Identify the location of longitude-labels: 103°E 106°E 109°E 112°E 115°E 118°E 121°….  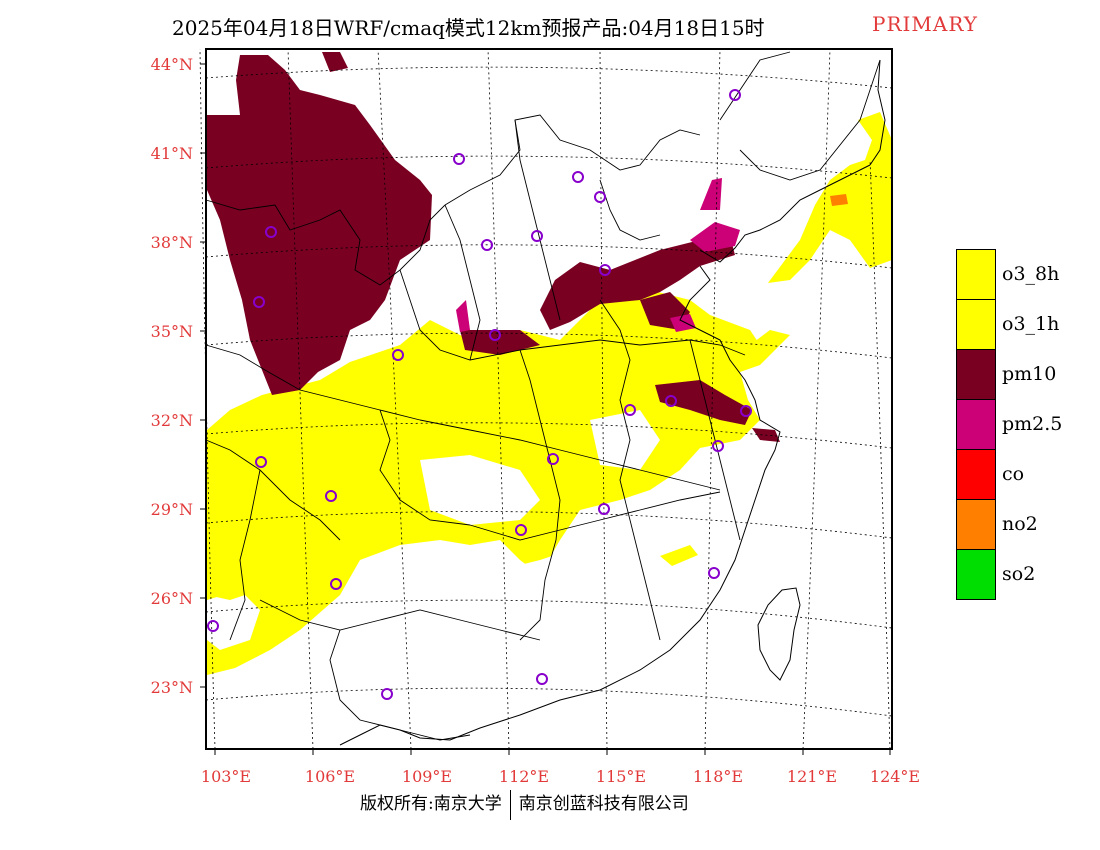
(560, 776).